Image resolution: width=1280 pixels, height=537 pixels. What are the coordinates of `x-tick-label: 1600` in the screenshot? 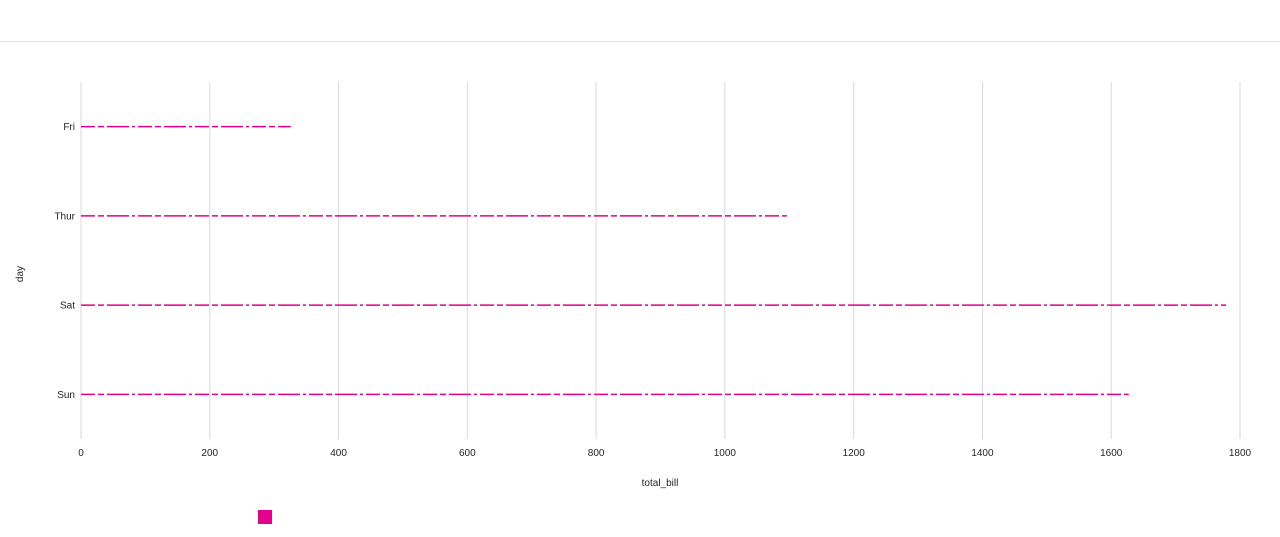 It's located at (1111, 453).